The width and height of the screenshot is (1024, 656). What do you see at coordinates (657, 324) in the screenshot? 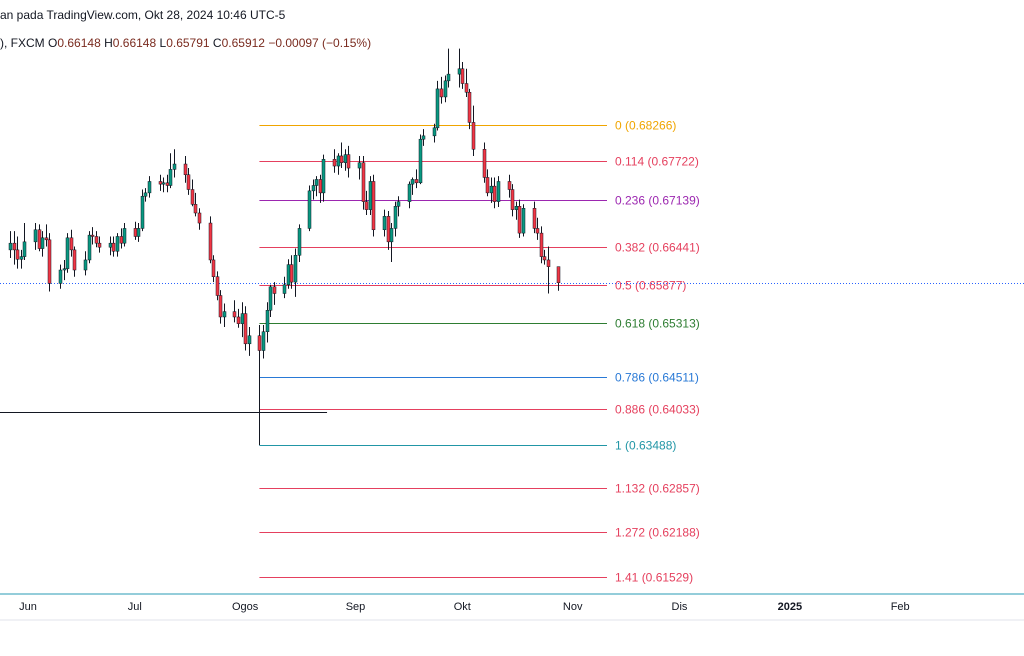
I see `fib-level-label: 0.618 (0.65313)` at bounding box center [657, 324].